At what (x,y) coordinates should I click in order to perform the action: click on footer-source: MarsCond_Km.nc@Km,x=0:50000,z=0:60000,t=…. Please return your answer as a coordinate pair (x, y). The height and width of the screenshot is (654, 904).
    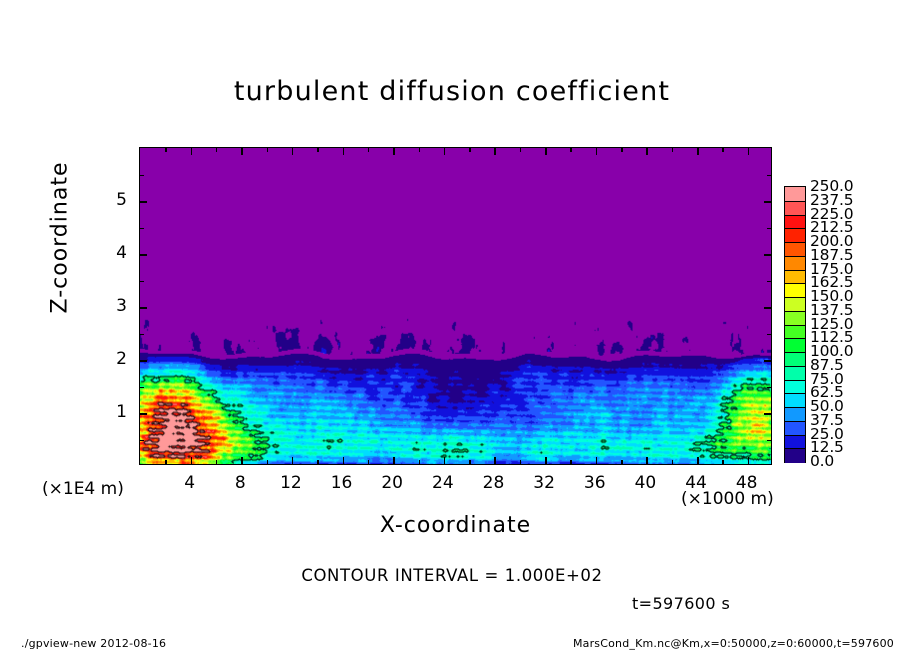
    Looking at the image, I should click on (733, 643).